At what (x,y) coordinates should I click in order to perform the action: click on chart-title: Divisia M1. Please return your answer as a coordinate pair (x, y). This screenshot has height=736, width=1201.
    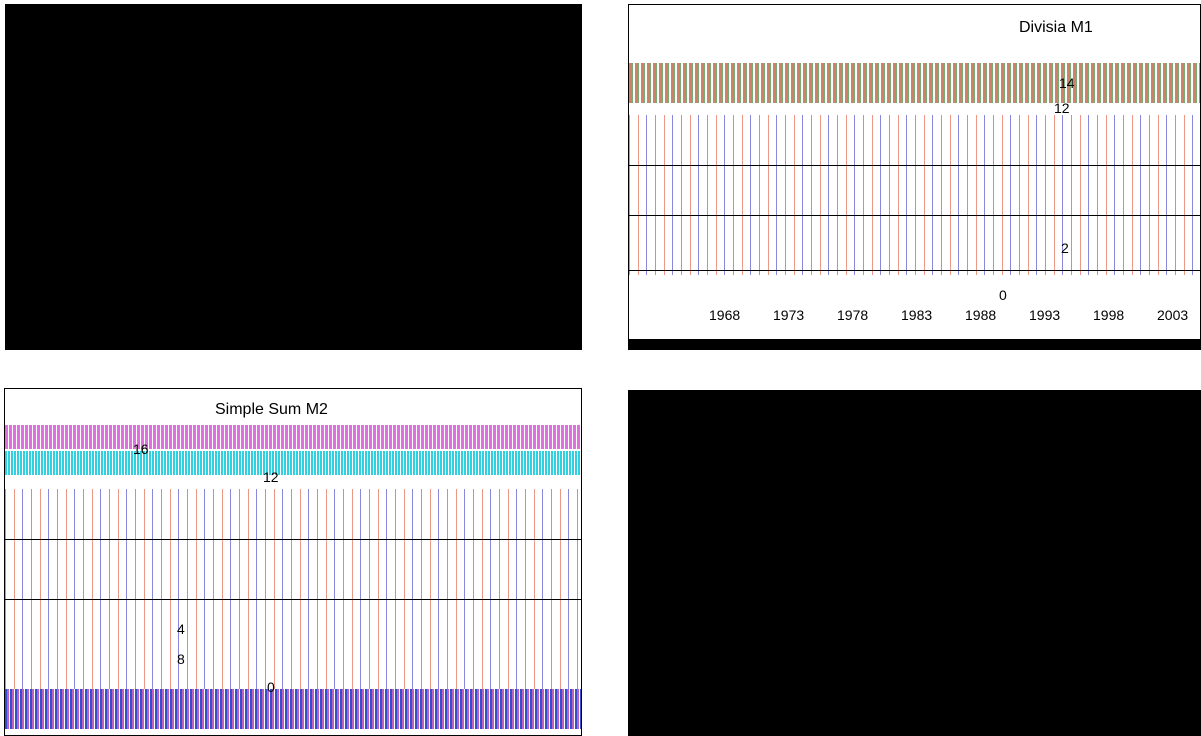
    Looking at the image, I should click on (1056, 27).